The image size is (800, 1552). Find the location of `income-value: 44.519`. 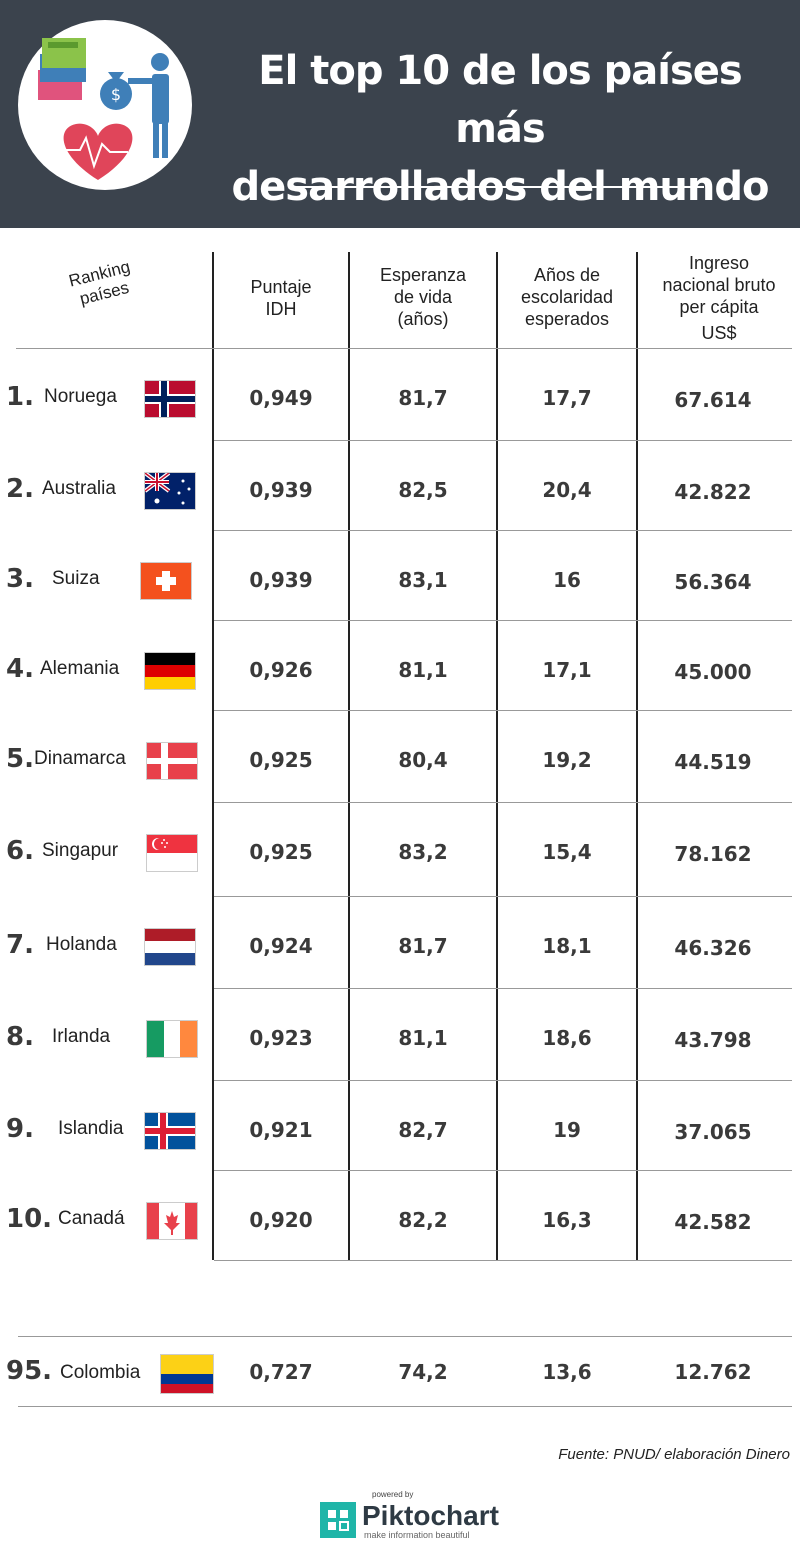

income-value: 44.519 is located at coordinates (713, 762).